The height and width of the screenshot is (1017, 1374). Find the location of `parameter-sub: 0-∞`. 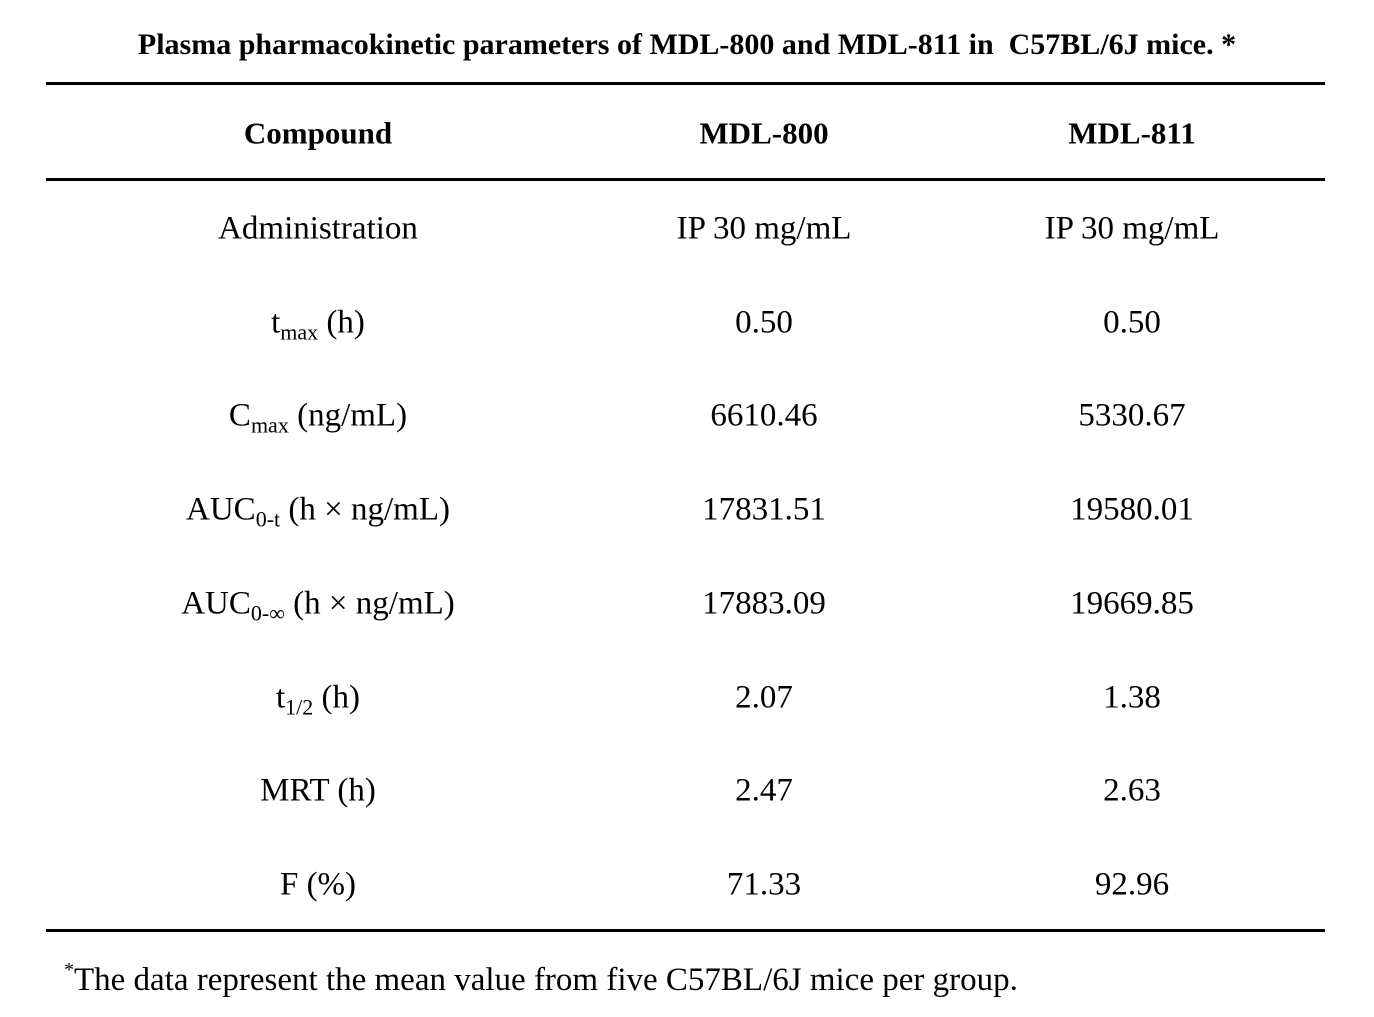

parameter-sub: 0-∞ is located at coordinates (267, 613).